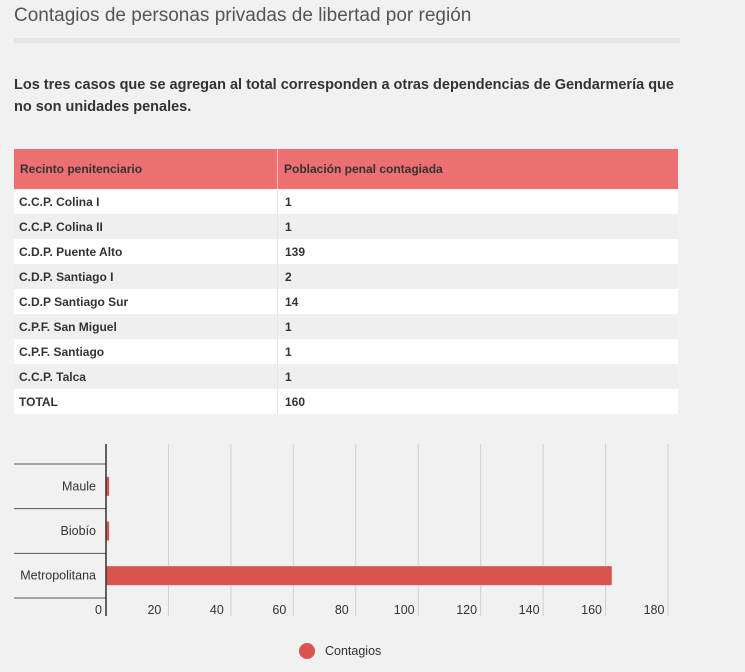 Image resolution: width=745 pixels, height=672 pixels. Describe the element at coordinates (146, 401) in the screenshot. I see `cell-recinto: TOTAL` at that location.